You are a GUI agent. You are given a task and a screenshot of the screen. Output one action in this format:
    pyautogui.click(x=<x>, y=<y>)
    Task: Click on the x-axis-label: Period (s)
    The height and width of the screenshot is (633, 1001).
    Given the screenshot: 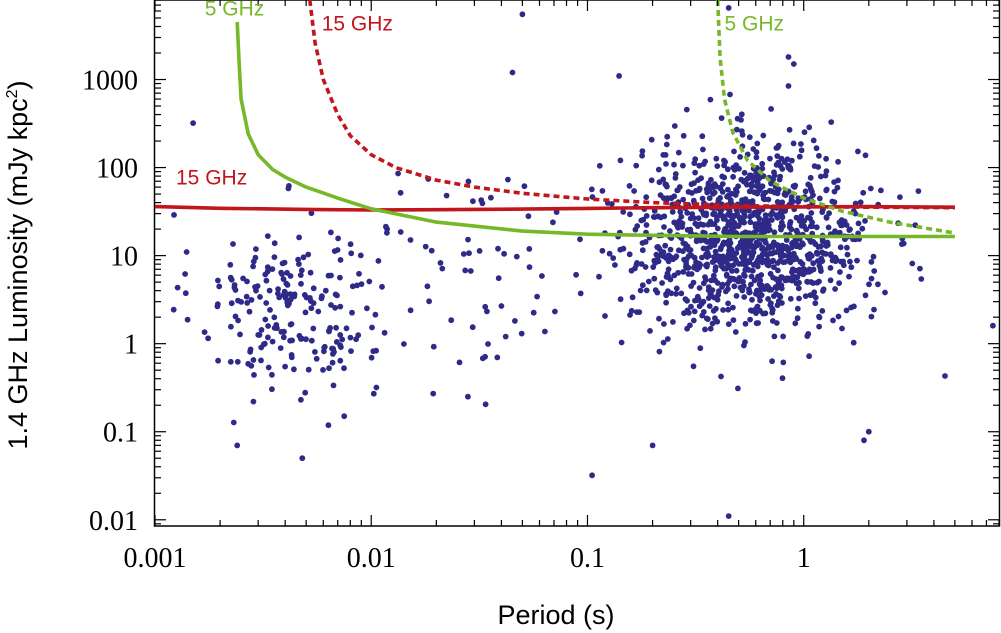 What is the action you would take?
    pyautogui.click(x=555, y=615)
    